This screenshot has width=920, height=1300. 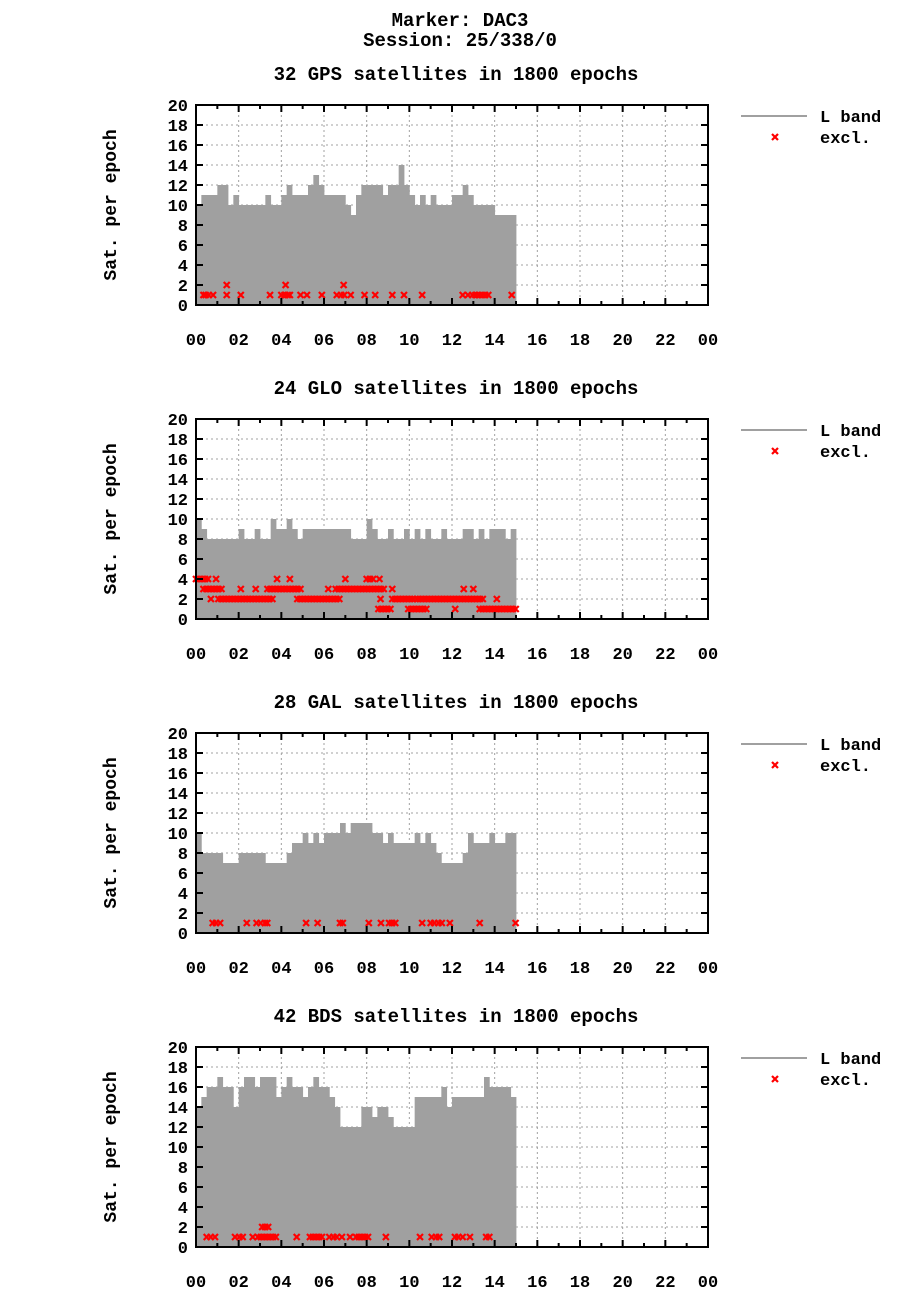 I want to click on y-tick-label: 18, so click(x=178, y=755).